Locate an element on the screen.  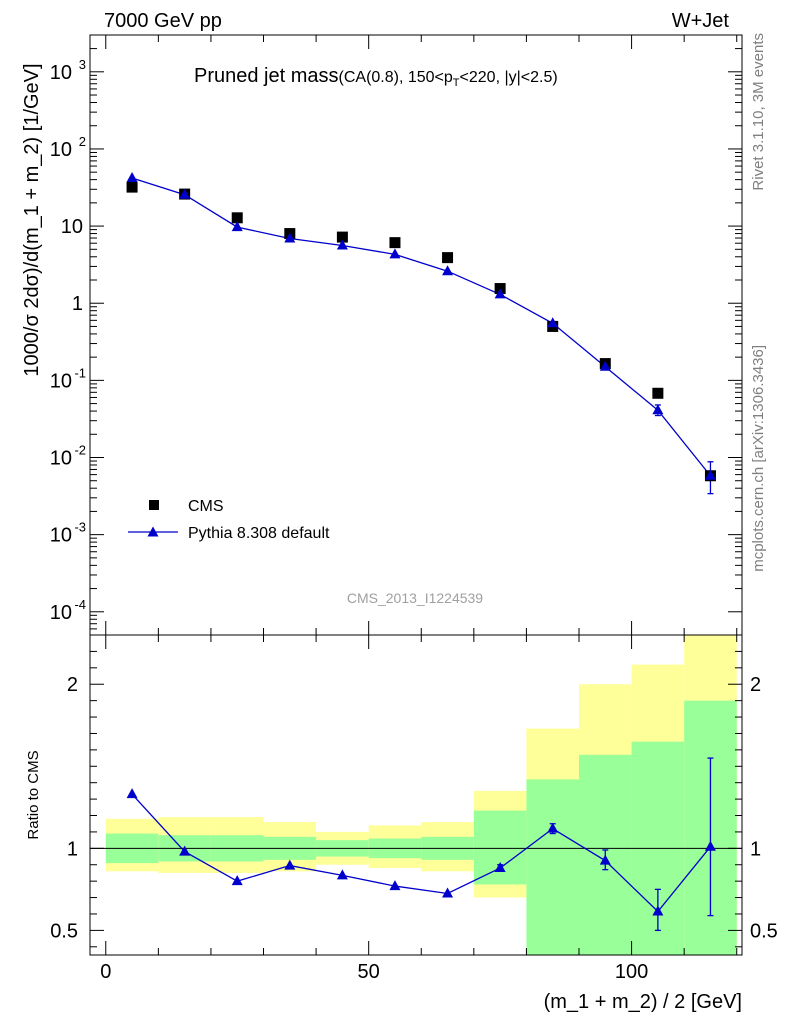
legend-label-pythia: Pythia 8.308 default is located at coordinates (259, 533).